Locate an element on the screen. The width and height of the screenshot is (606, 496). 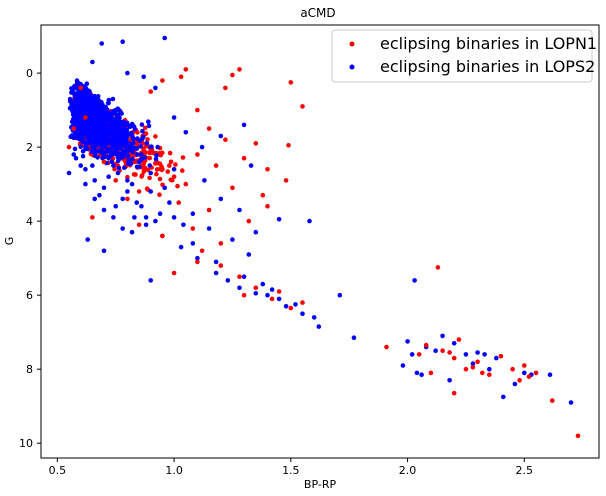
x-axis-label: BP-RP is located at coordinates (320, 484).